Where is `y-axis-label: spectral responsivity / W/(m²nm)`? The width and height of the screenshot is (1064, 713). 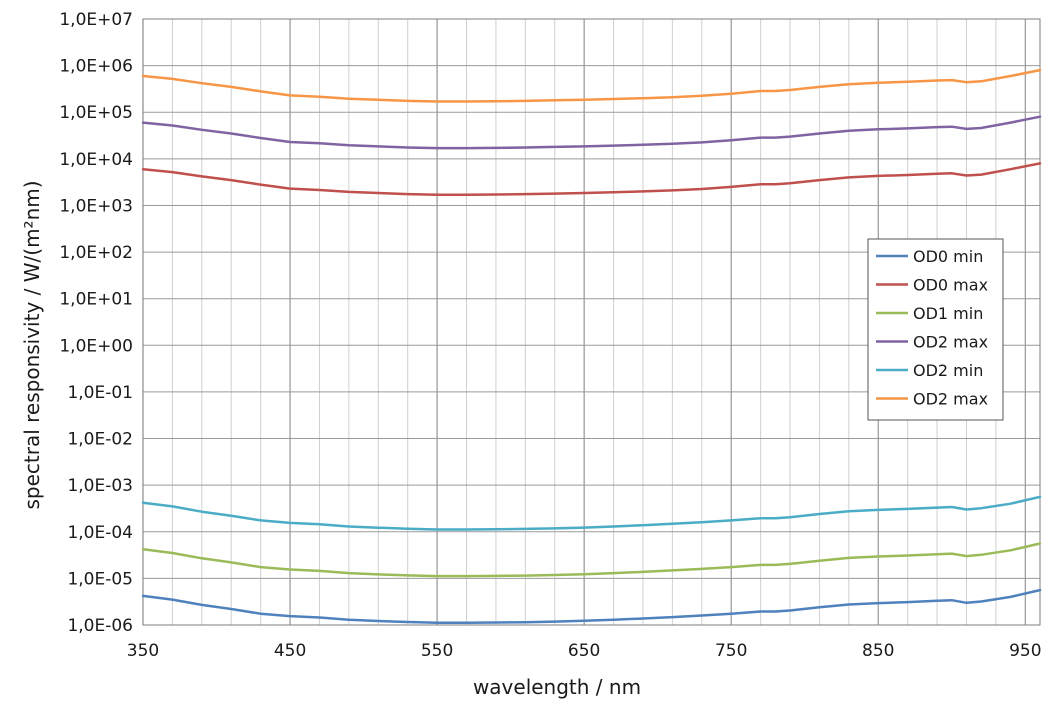
y-axis-label: spectral responsivity / W/(m²nm) is located at coordinates (32, 344).